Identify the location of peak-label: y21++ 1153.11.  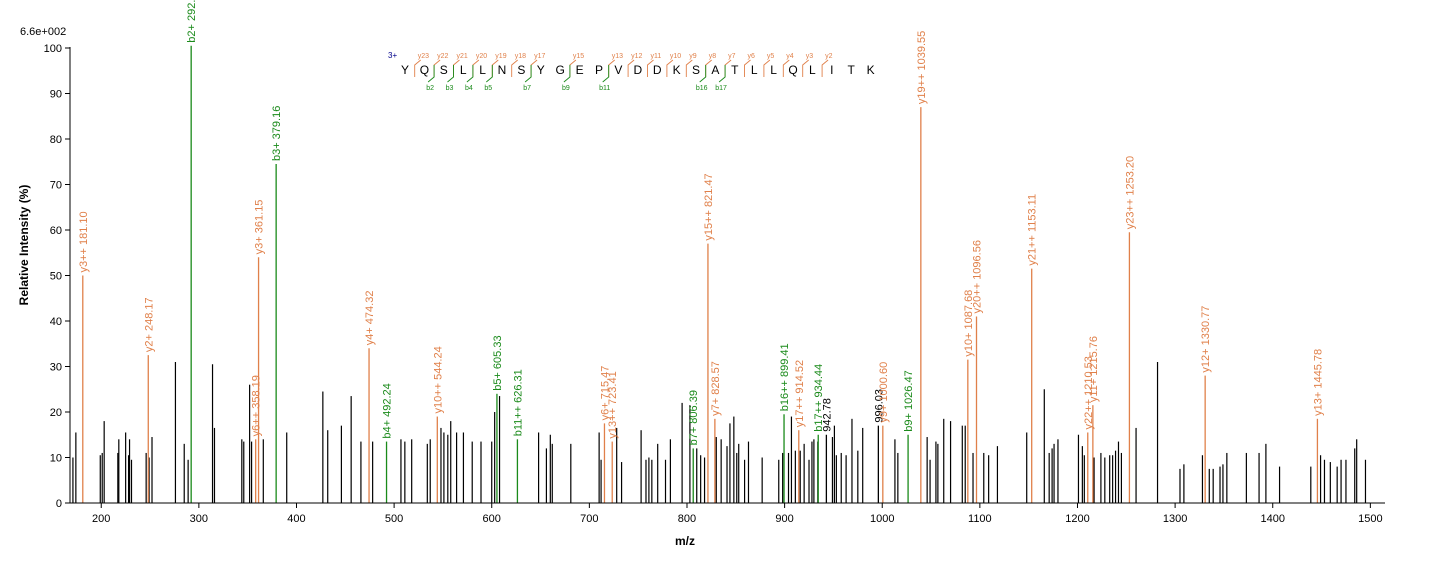
(1033, 230).